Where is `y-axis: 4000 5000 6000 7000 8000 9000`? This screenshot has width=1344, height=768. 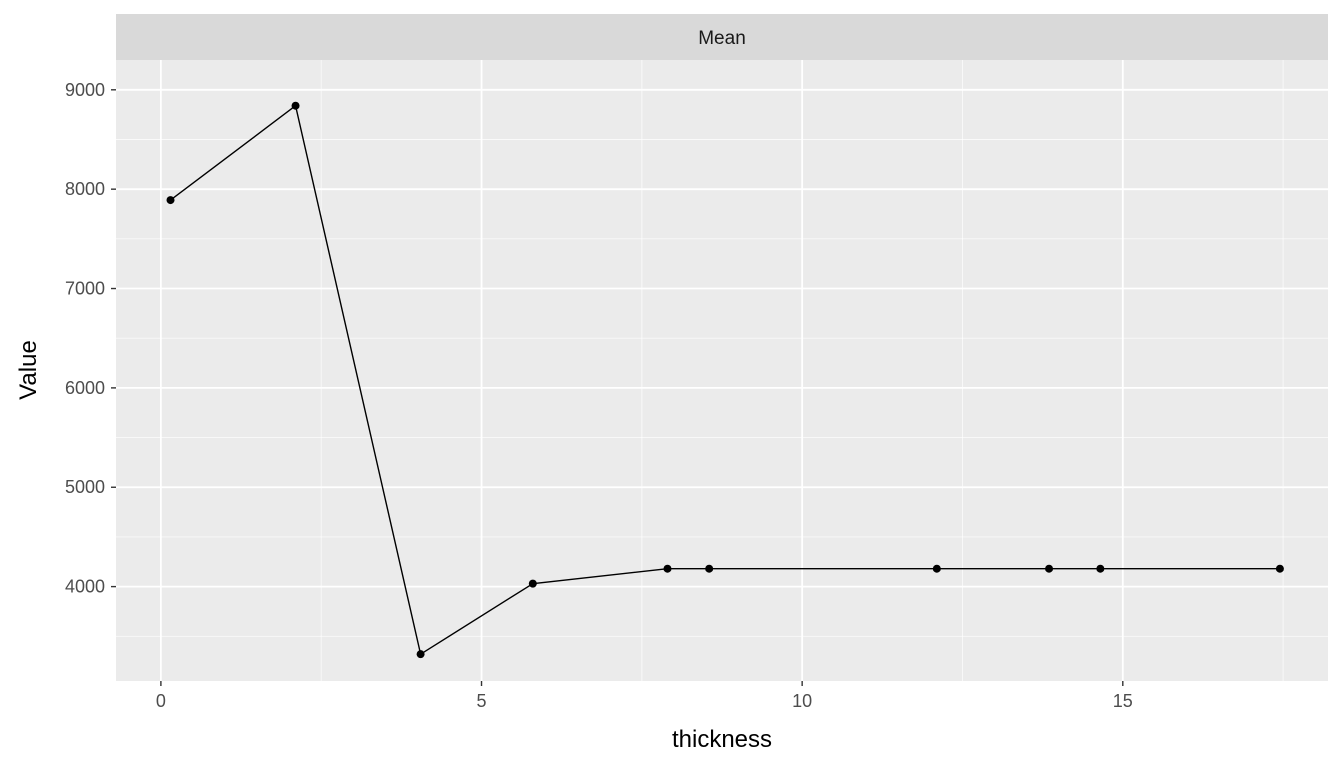
y-axis: 4000 5000 6000 7000 8000 9000 is located at coordinates (90, 338).